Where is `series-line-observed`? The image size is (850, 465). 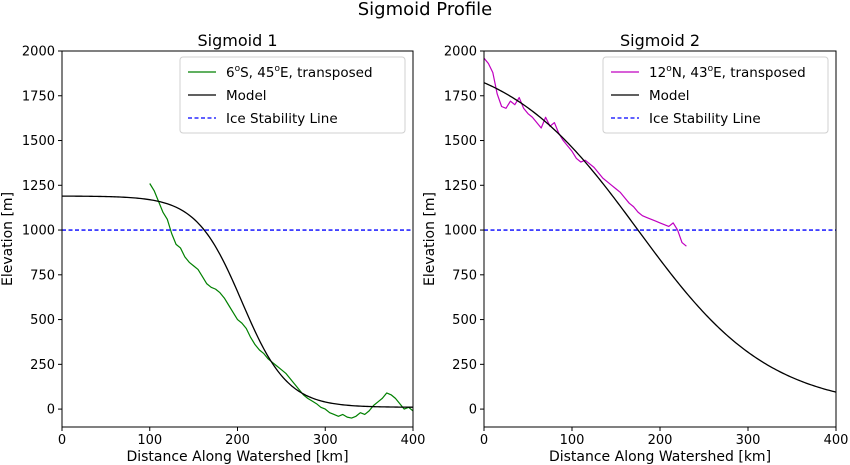
series-line-observed is located at coordinates (585, 152).